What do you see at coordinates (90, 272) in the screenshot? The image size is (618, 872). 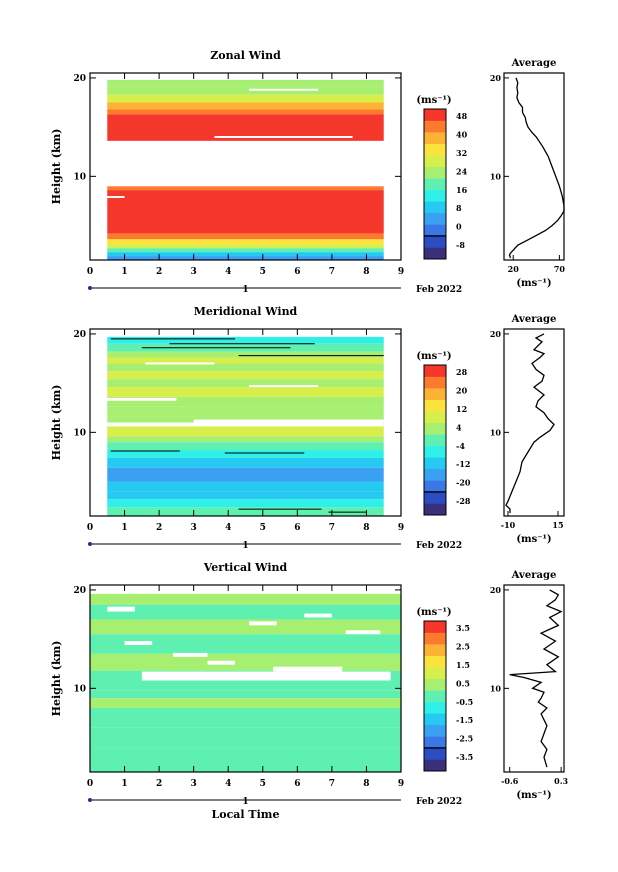 I see `x-tick-label: 0` at bounding box center [90, 272].